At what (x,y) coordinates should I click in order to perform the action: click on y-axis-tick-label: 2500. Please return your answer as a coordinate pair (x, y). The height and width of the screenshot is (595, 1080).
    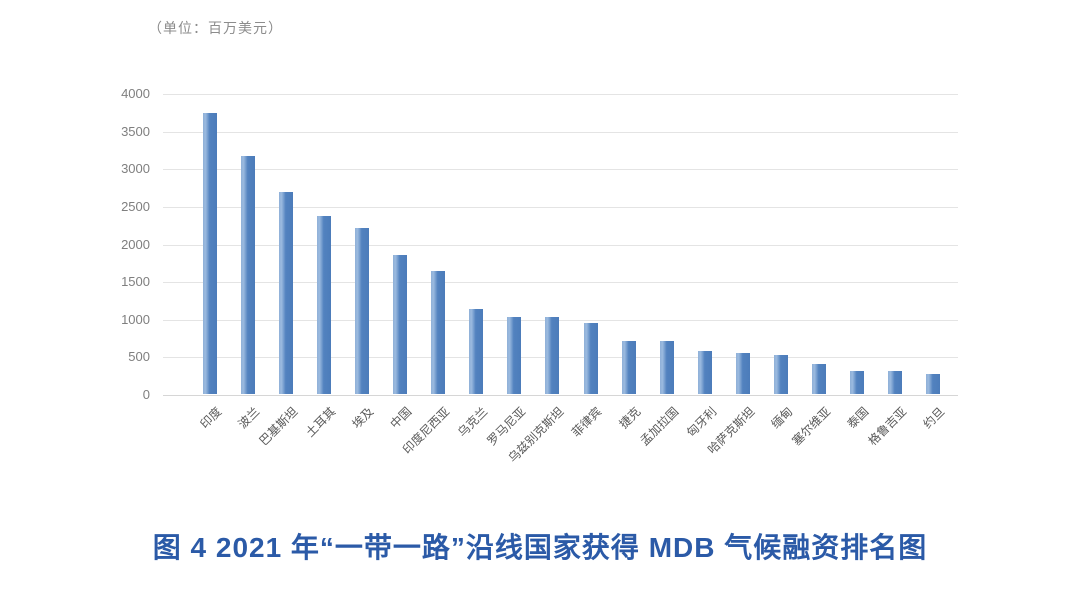
    Looking at the image, I should click on (135, 206).